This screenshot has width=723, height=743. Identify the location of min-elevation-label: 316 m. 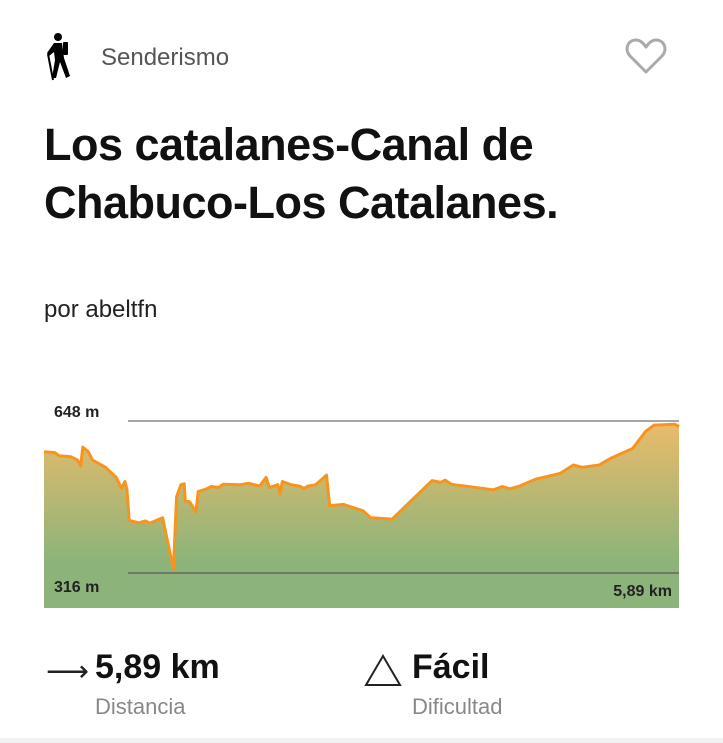
(77, 587).